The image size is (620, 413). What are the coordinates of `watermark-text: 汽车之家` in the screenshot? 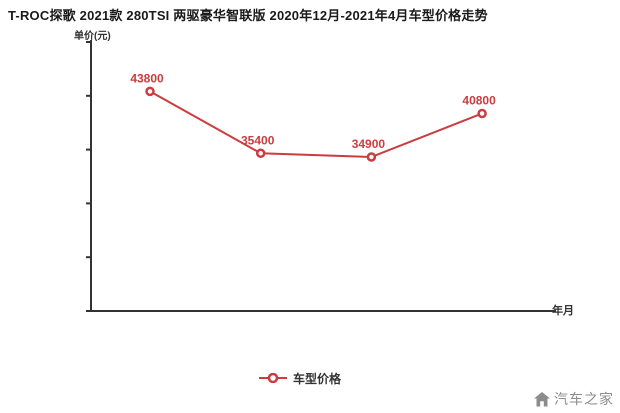 It's located at (584, 399).